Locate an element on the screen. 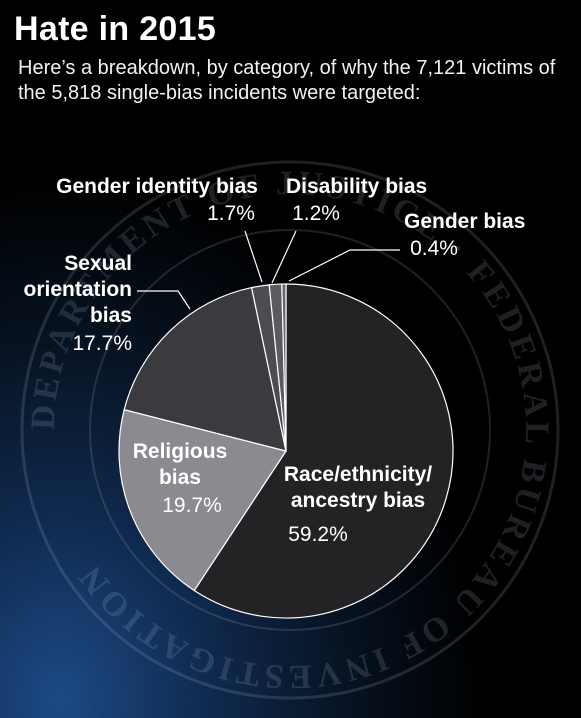  pie-slice-religious is located at coordinates (202, 500).